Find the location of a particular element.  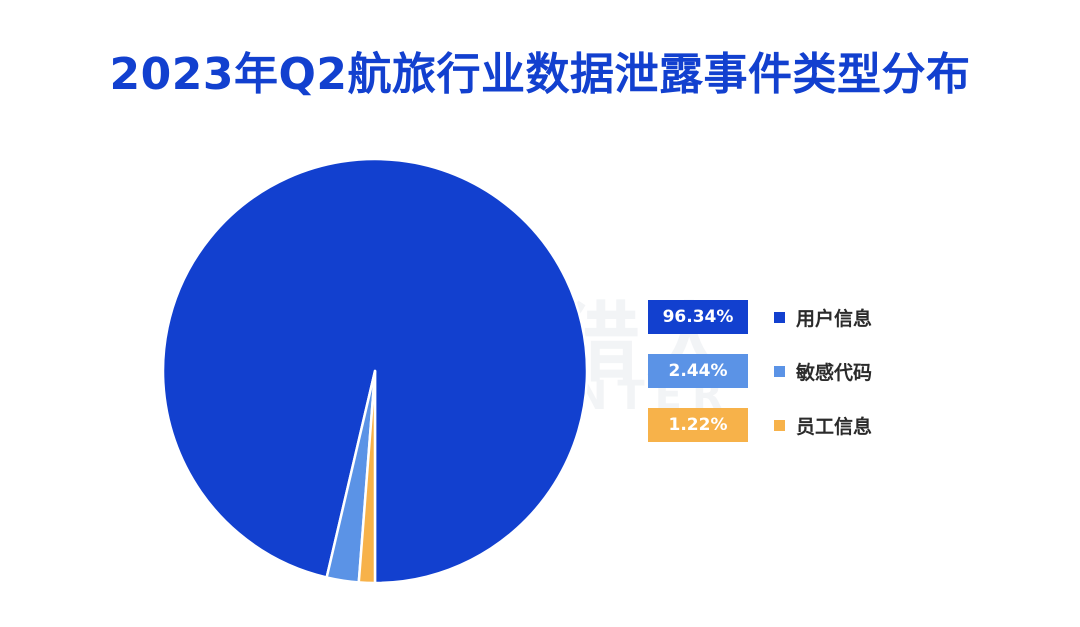

legend-item-user-info: 96.34% 用户信息 is located at coordinates (760, 317).